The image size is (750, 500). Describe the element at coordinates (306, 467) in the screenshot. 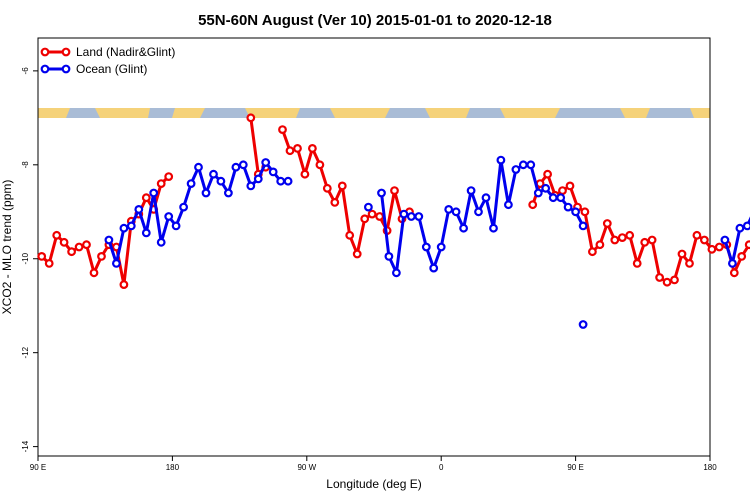

I see `x-tick-label: 90 W` at that location.